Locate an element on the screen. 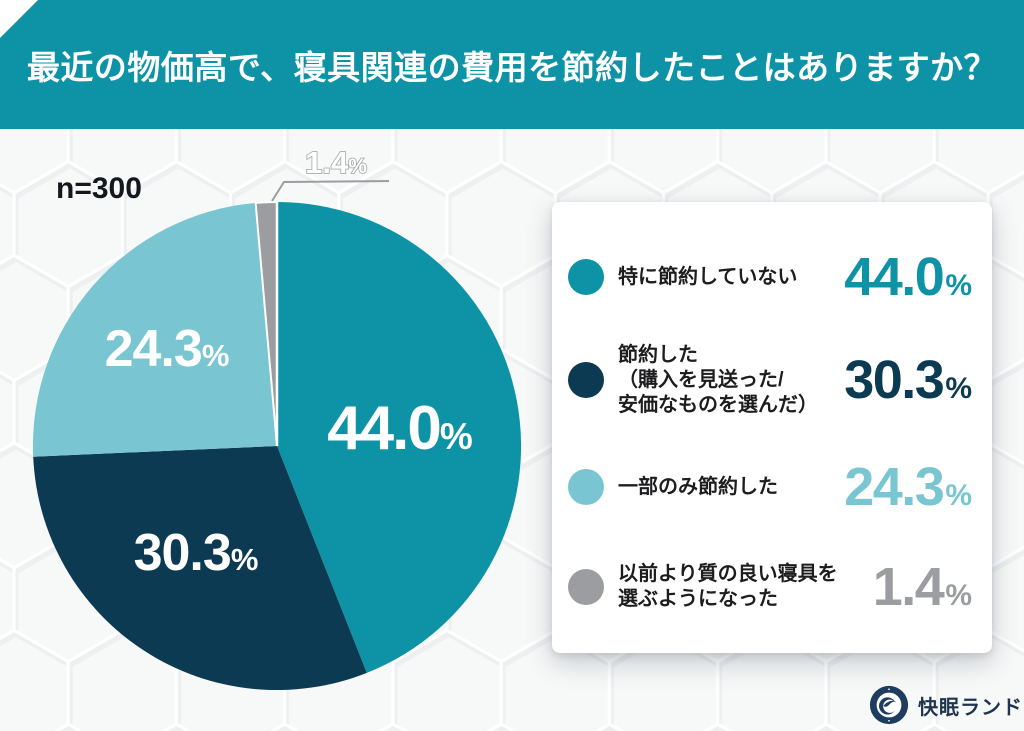  legend-item-partially-saved: 一部のみ節約した 24.3% is located at coordinates (770, 487).